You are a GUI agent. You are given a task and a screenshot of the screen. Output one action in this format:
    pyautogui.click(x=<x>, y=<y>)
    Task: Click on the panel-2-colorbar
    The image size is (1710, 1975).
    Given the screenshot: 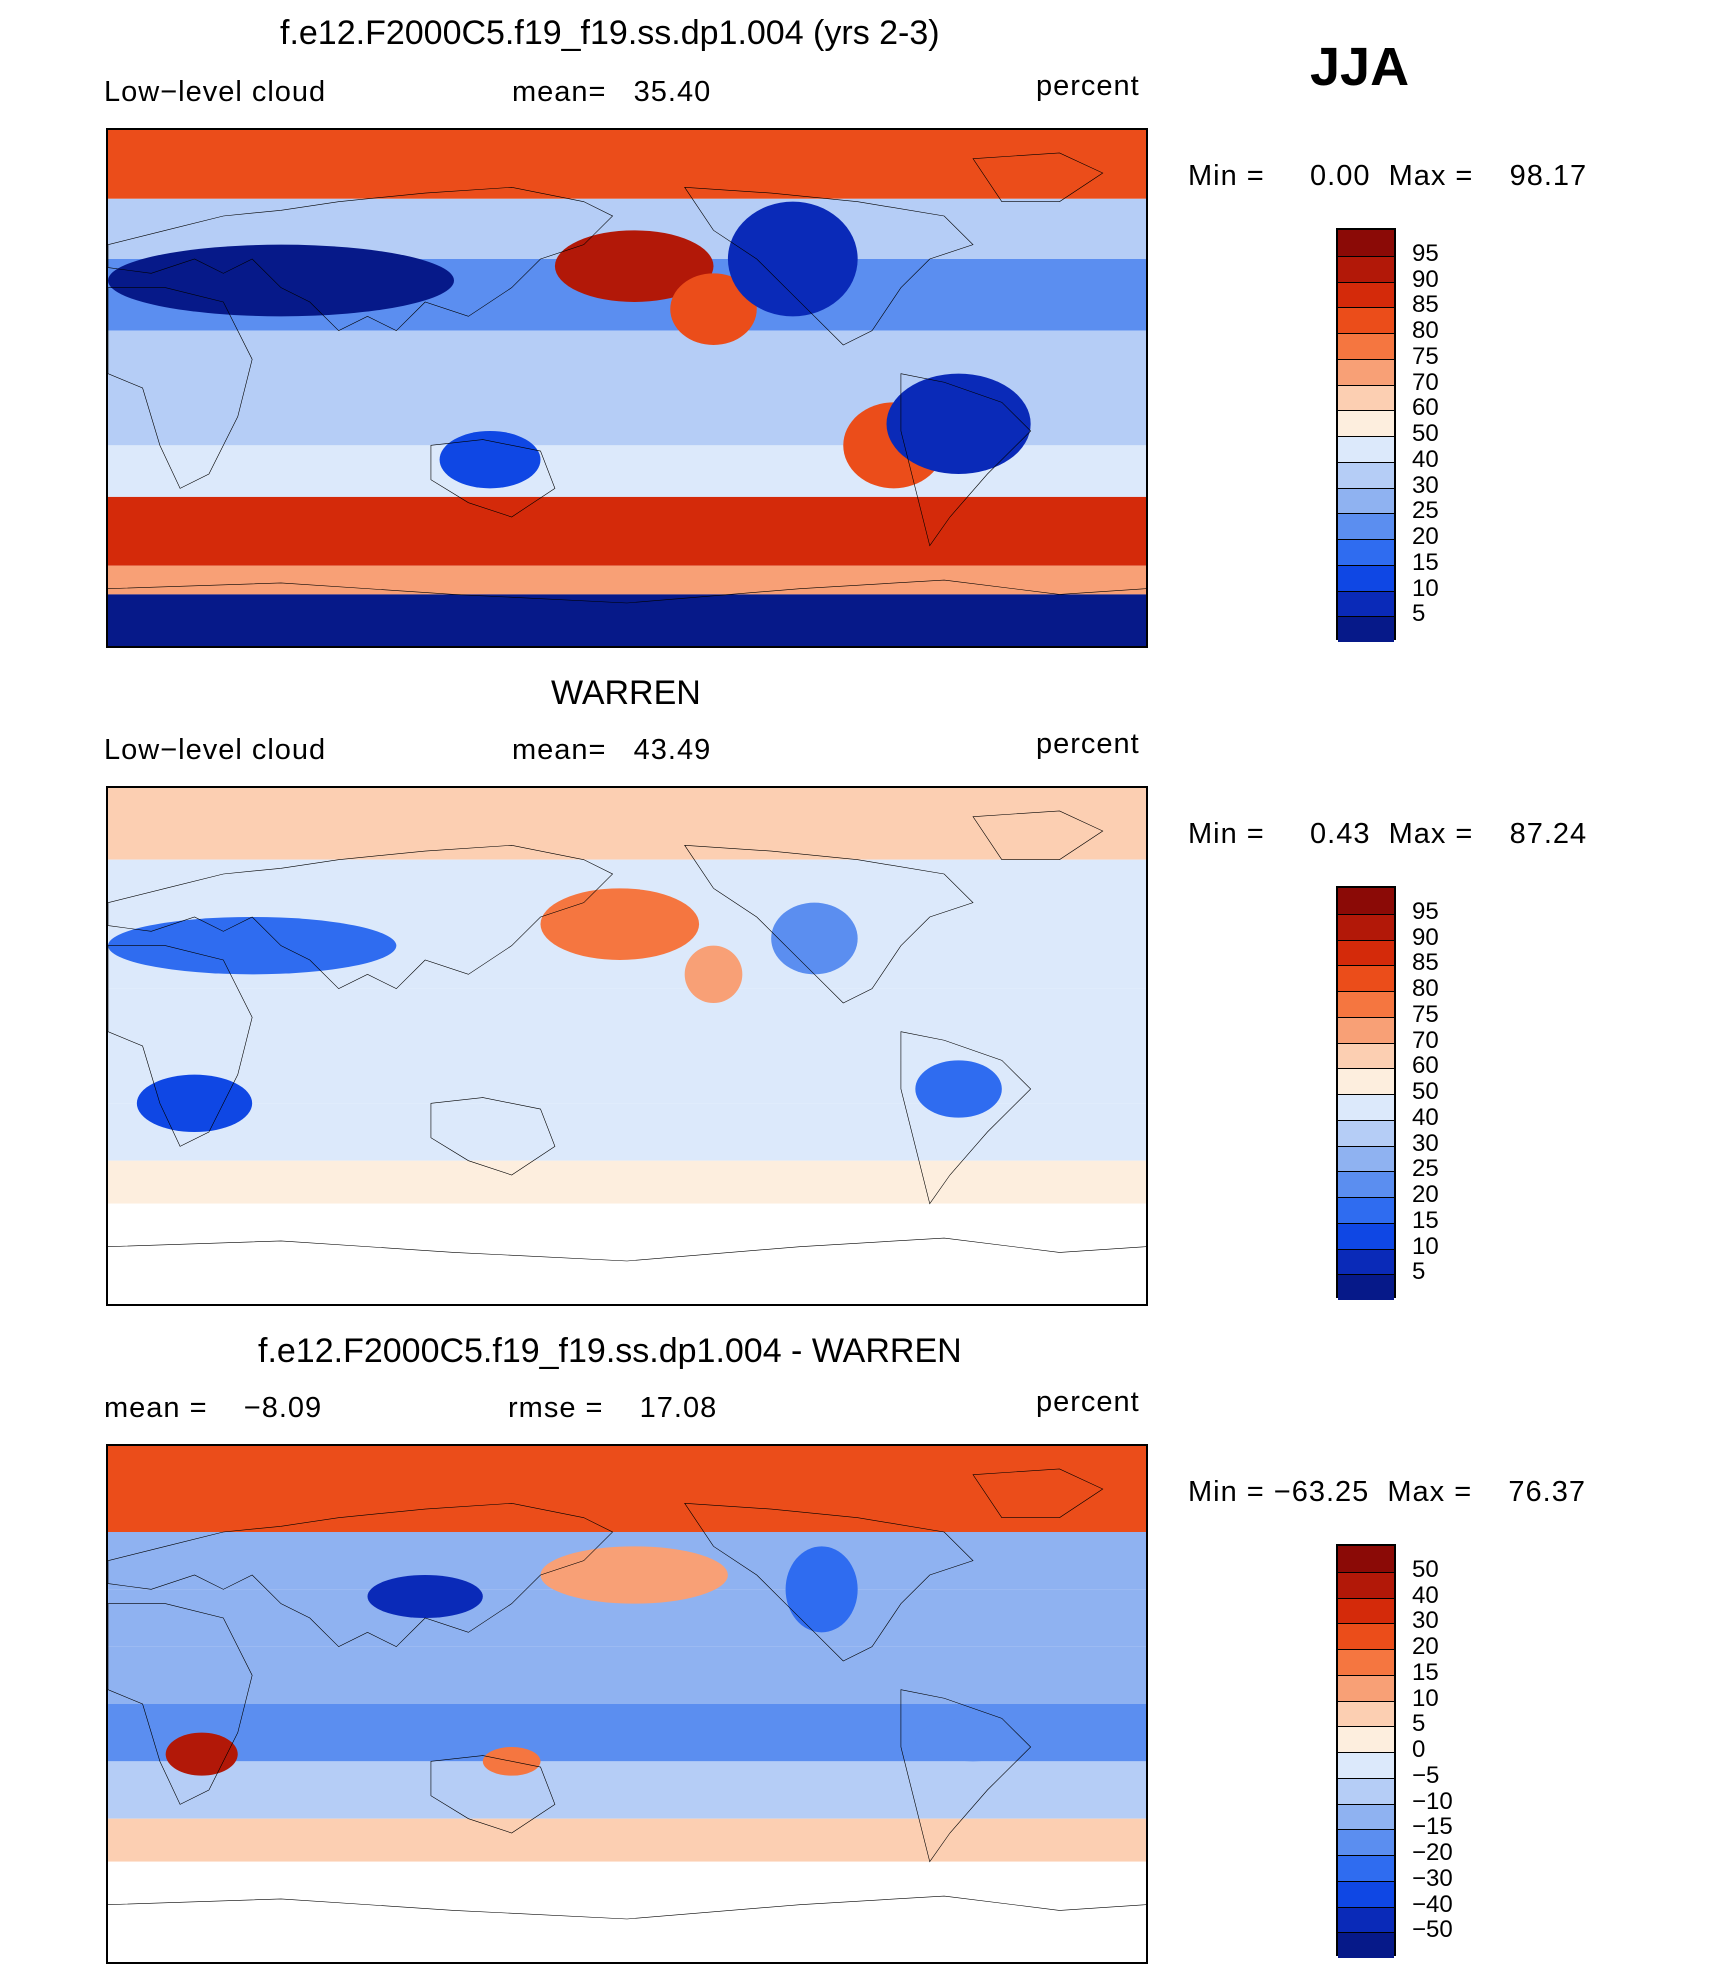 What is the action you would take?
    pyautogui.click(x=1366, y=1093)
    